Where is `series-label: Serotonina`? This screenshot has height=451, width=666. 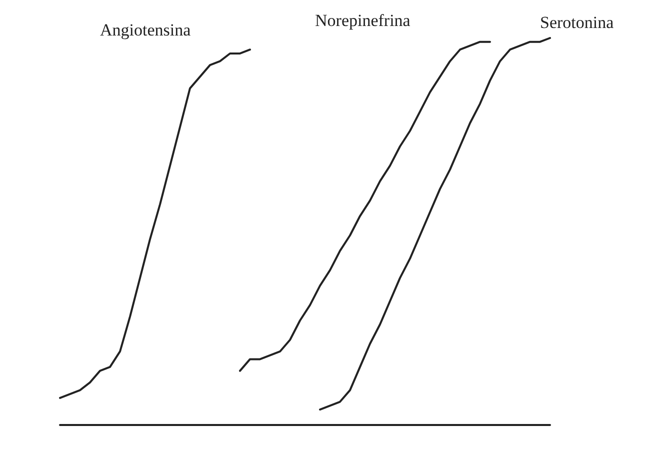 series-label: Serotonina is located at coordinates (577, 22).